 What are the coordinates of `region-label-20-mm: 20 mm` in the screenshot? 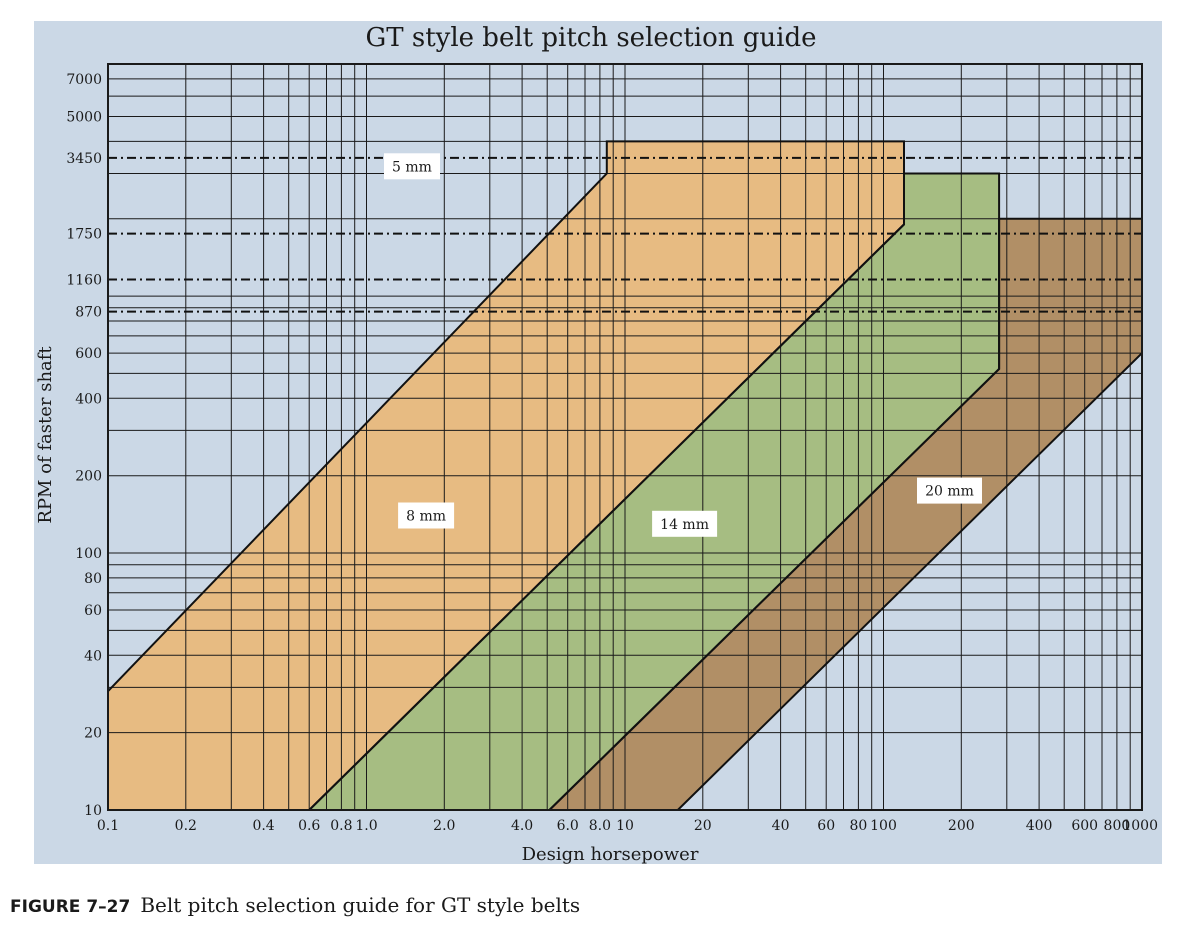 It's located at (949, 490).